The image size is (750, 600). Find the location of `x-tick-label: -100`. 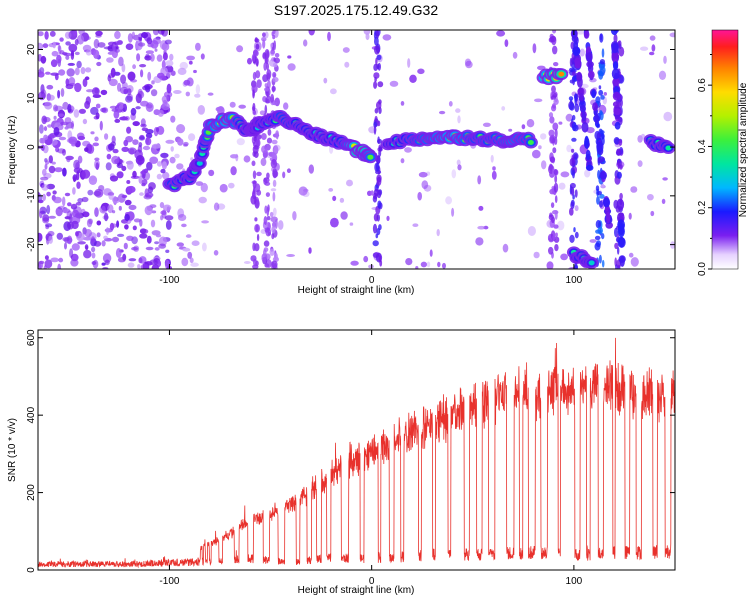

x-tick-label: -100 is located at coordinates (169, 280).